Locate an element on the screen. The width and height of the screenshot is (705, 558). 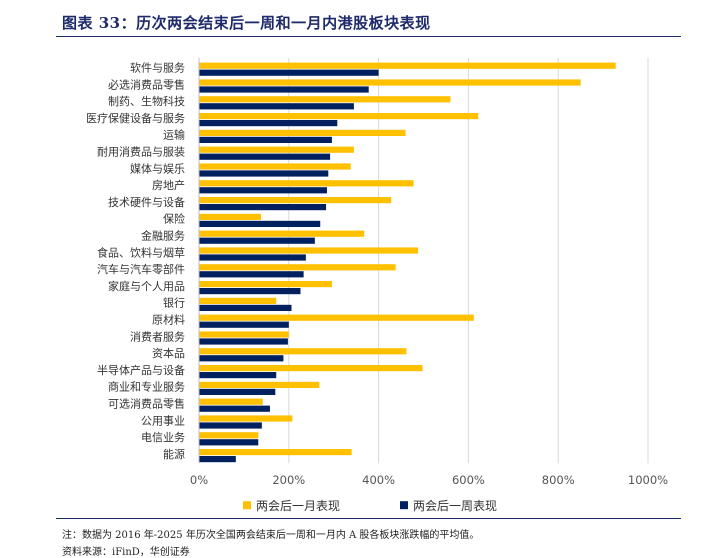
category-label: 公用事业 is located at coordinates (163, 420).